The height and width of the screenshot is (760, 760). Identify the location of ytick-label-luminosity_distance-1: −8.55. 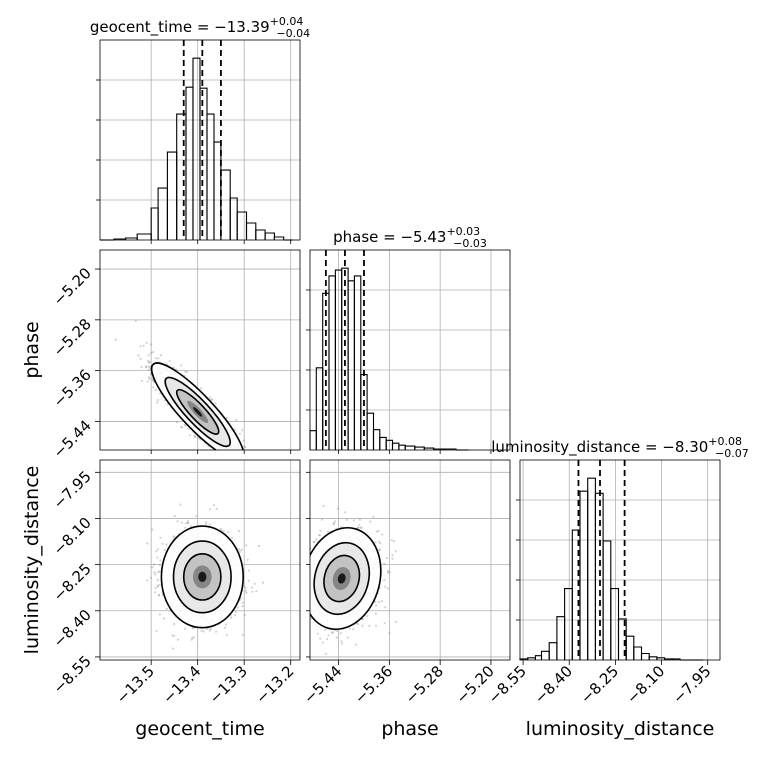
(72, 674).